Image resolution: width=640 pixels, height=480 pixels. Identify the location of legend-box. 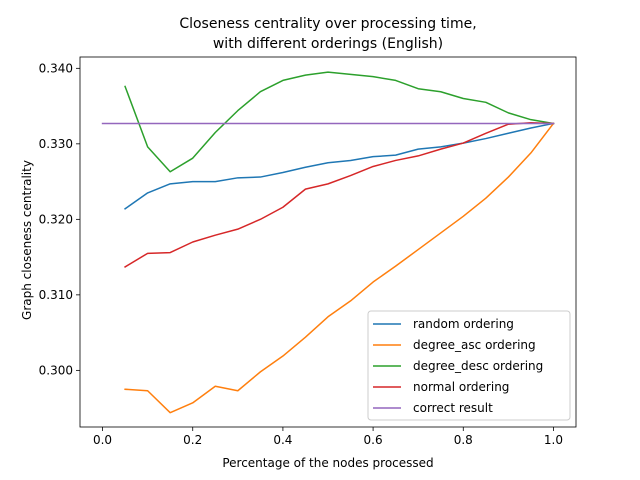
(469, 365).